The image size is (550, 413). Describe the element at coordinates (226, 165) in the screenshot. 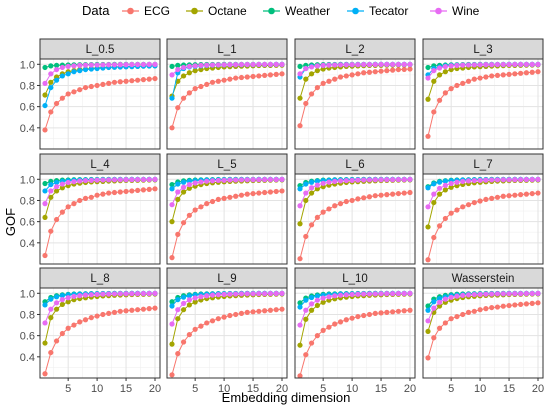

I see `facet-strip-label: L_5` at that location.